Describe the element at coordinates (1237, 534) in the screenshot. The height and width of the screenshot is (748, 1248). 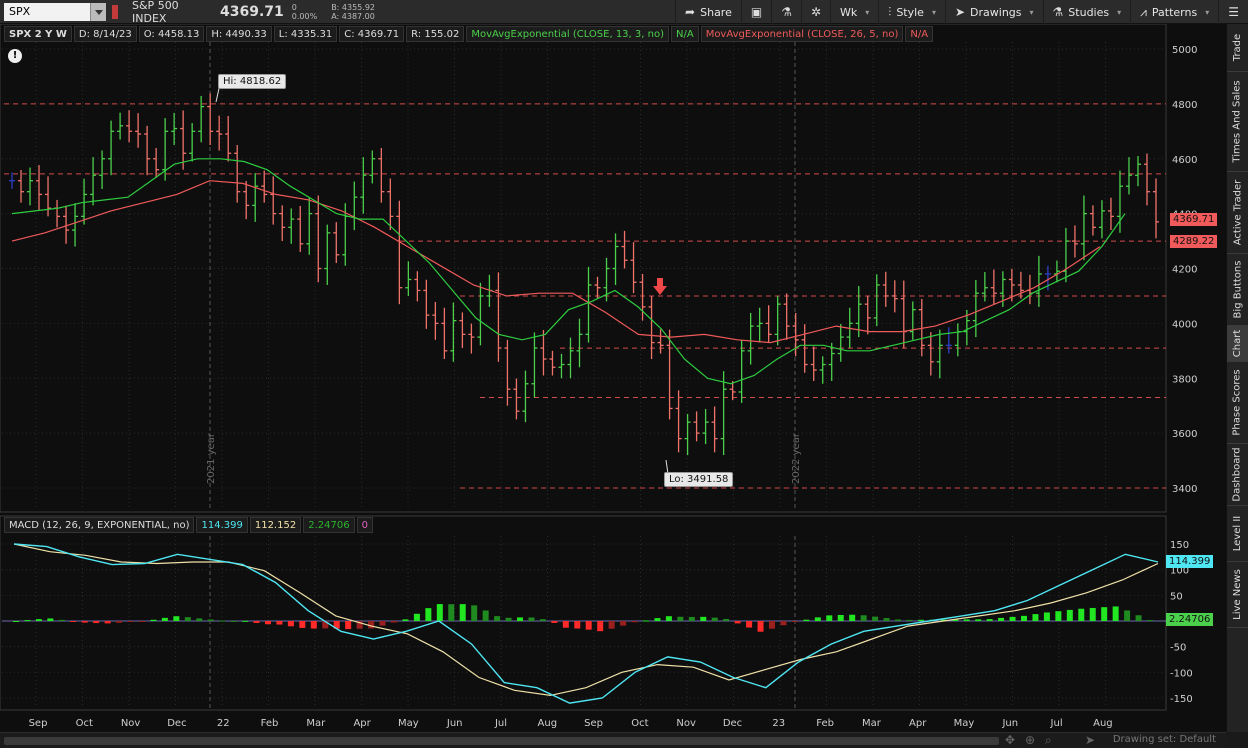
I see `side-tab-level-ii: Level II` at that location.